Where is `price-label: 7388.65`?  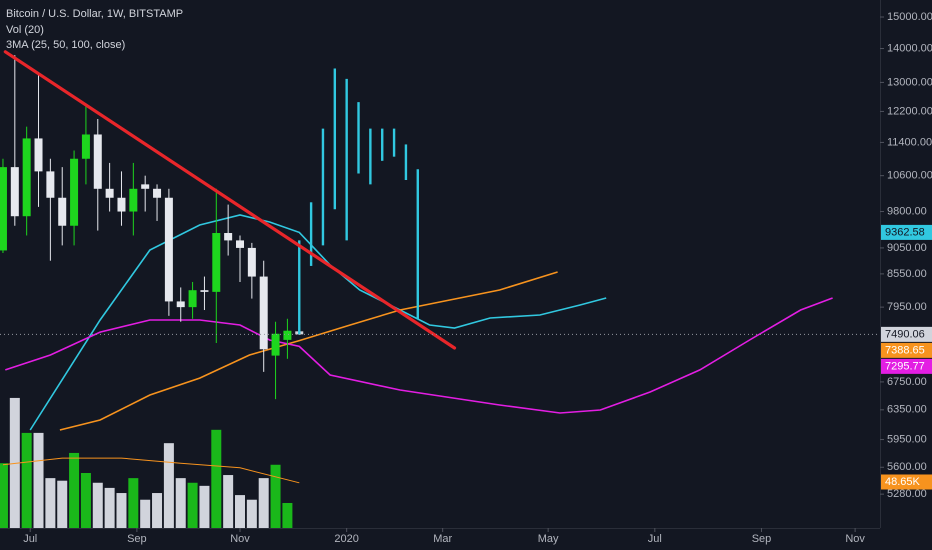 price-label: 7388.65 is located at coordinates (905, 350).